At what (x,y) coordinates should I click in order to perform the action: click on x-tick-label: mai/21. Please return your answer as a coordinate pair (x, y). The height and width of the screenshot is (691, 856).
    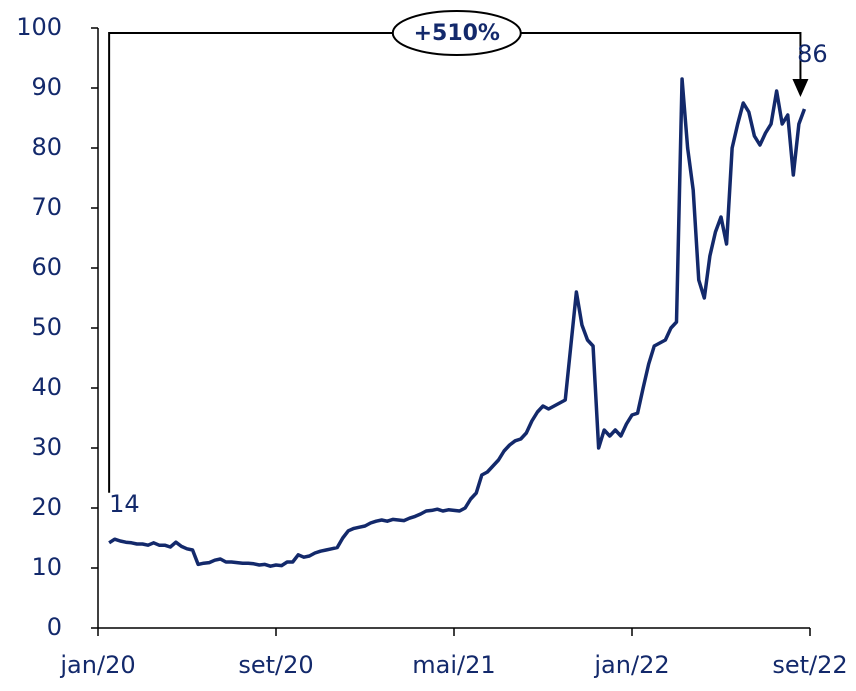
    Looking at the image, I should click on (453, 665).